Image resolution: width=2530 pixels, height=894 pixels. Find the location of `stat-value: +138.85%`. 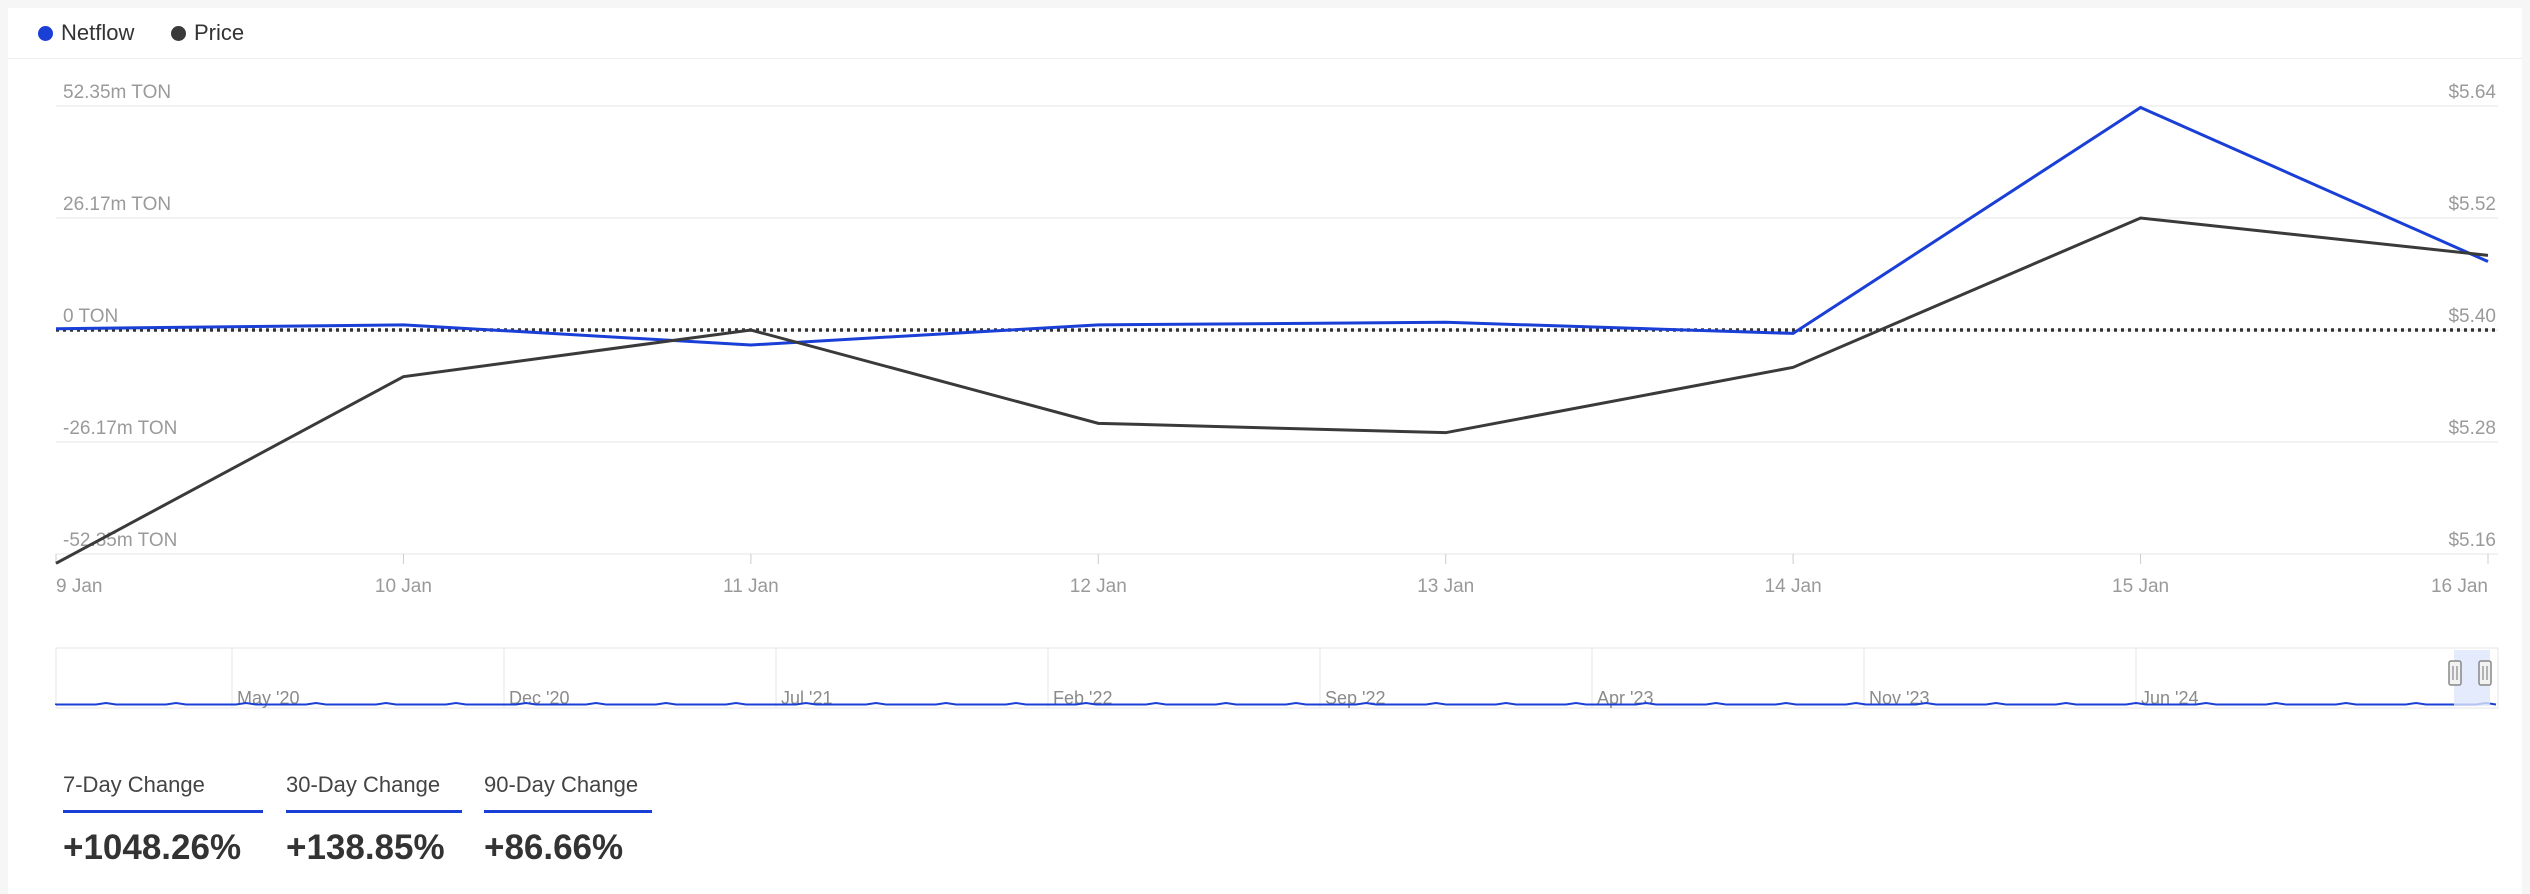

stat-value: +138.85% is located at coordinates (365, 847).